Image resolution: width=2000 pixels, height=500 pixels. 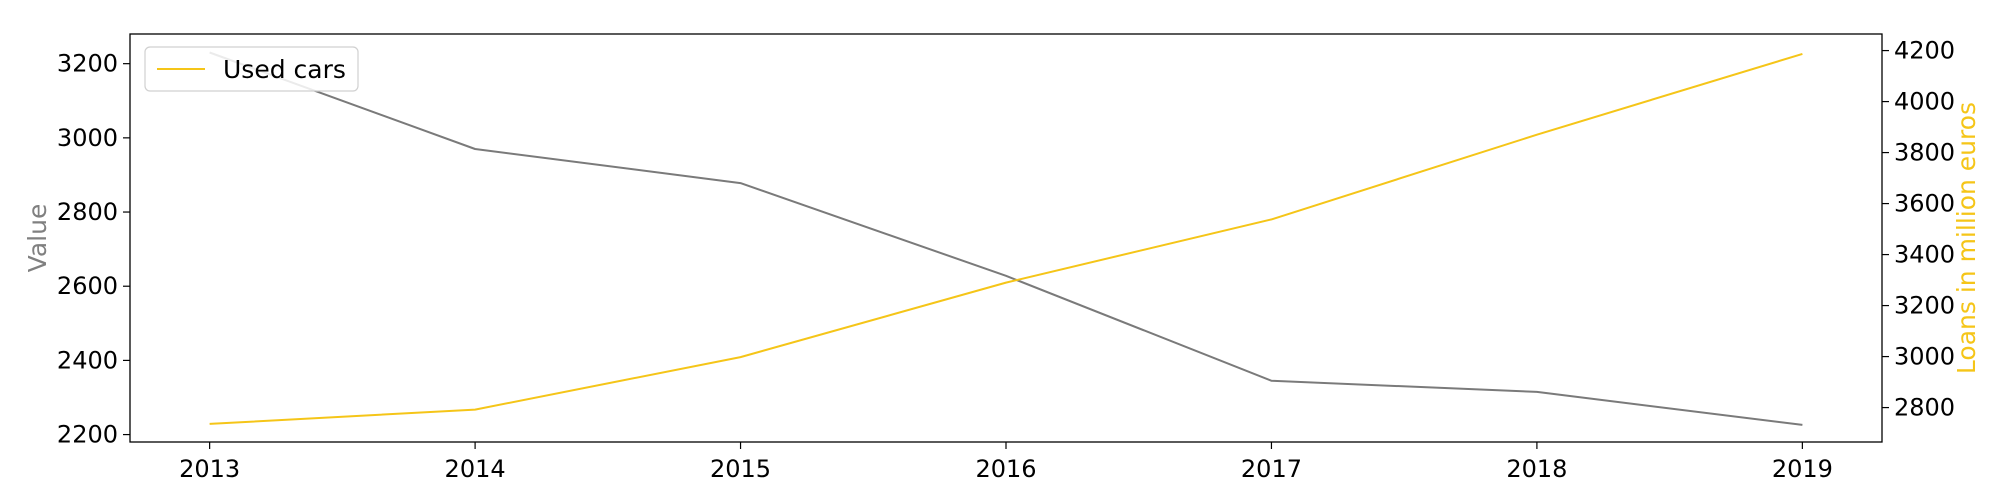 I want to click on legend: Used cars, so click(x=251, y=69).